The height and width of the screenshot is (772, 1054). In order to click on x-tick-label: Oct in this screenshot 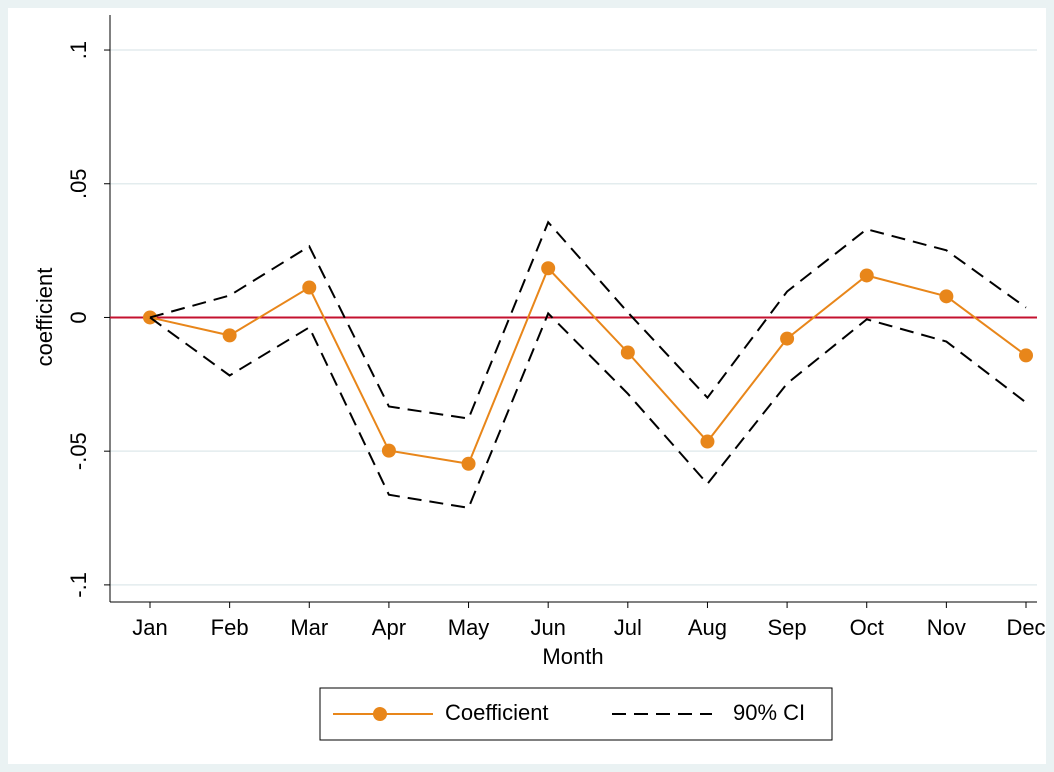, I will do `click(867, 627)`.